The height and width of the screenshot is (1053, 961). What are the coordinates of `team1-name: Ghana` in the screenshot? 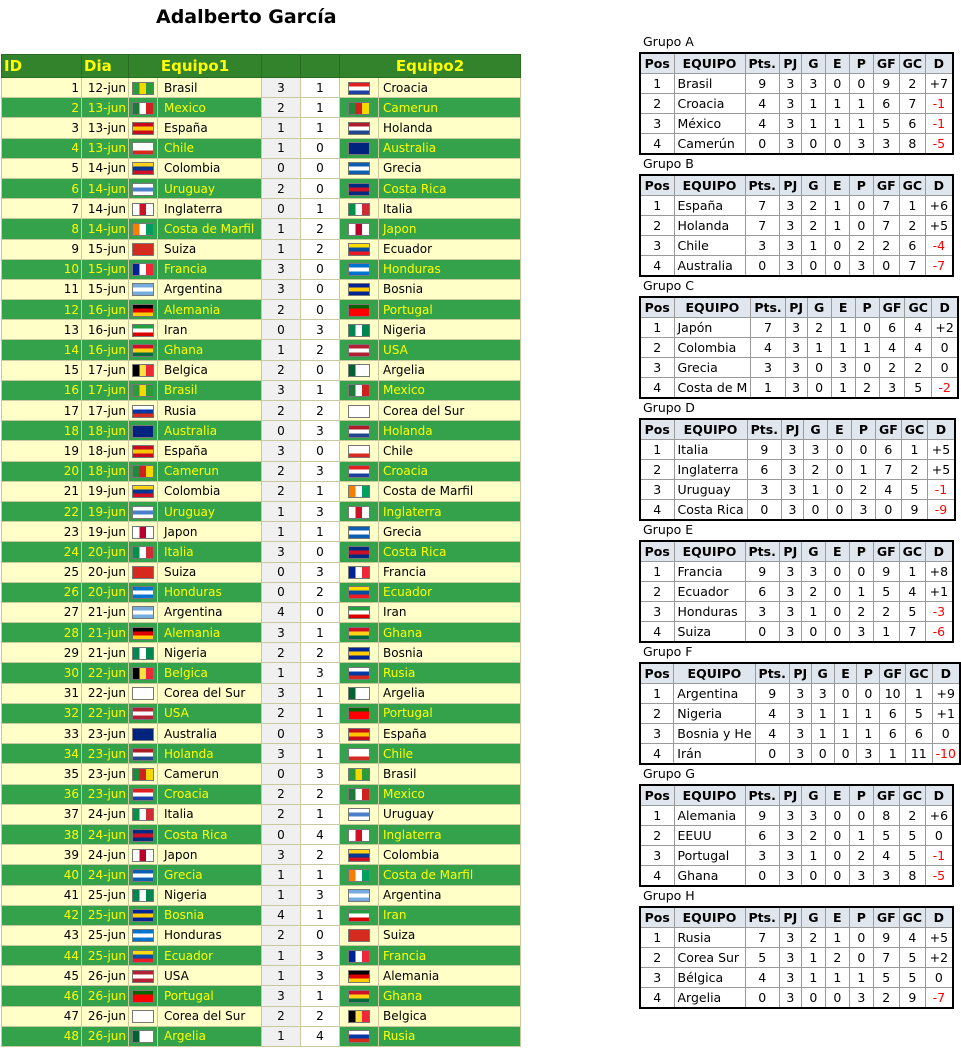 It's located at (209, 350).